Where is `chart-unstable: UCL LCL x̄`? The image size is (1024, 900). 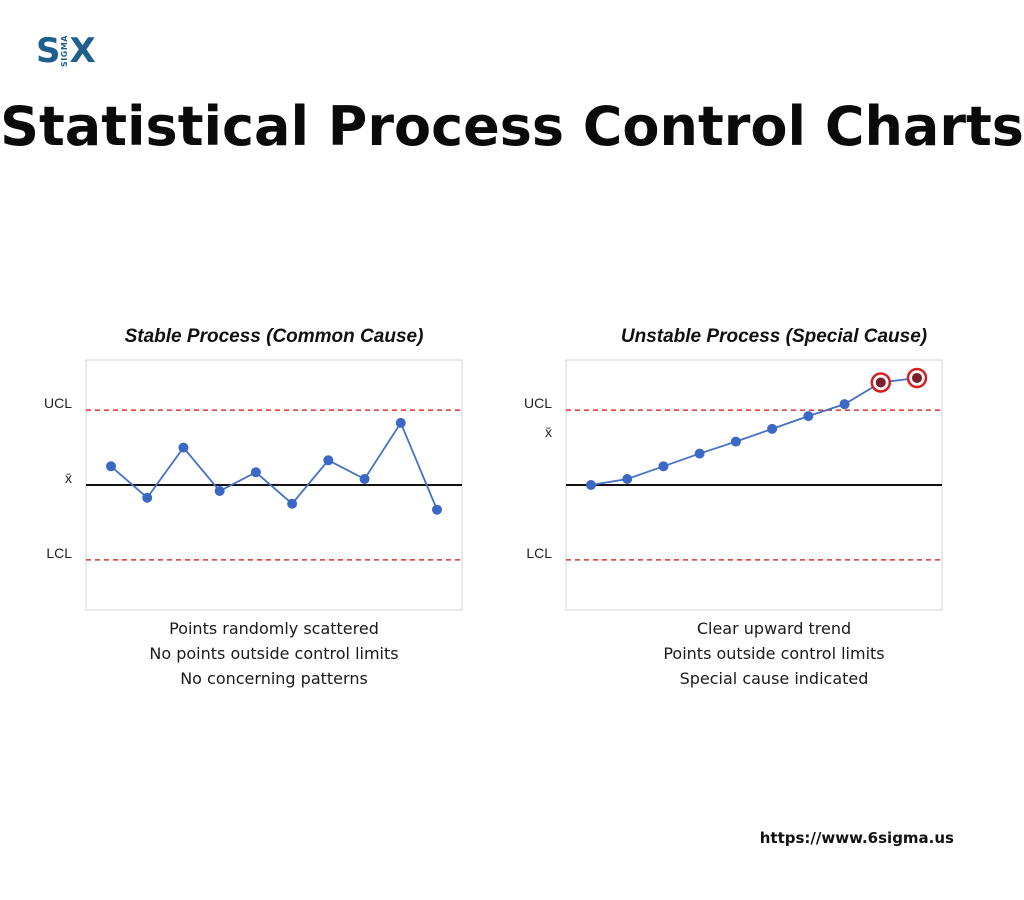 chart-unstable: UCL LCL x̄ is located at coordinates (733, 485).